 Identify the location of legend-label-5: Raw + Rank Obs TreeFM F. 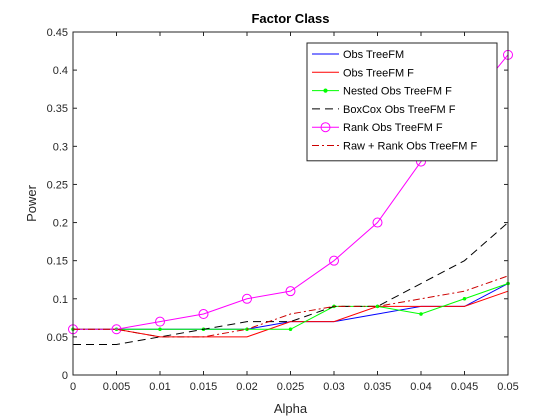
(410, 147).